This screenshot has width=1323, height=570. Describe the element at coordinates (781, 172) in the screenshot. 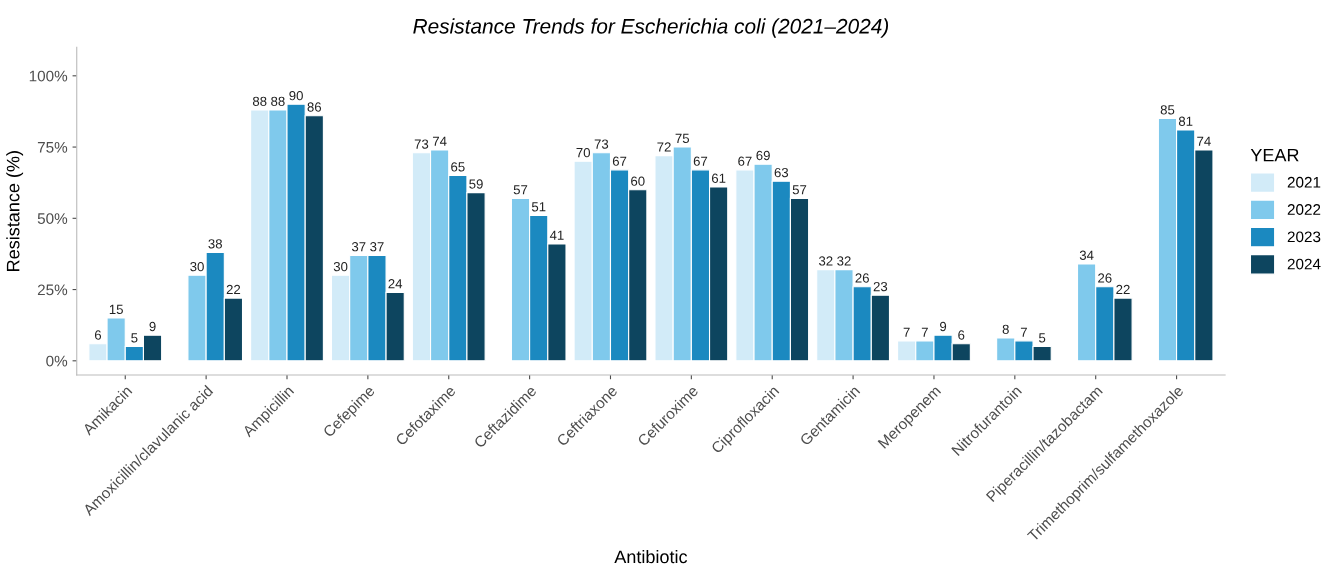

I see `data-label: 63` at that location.